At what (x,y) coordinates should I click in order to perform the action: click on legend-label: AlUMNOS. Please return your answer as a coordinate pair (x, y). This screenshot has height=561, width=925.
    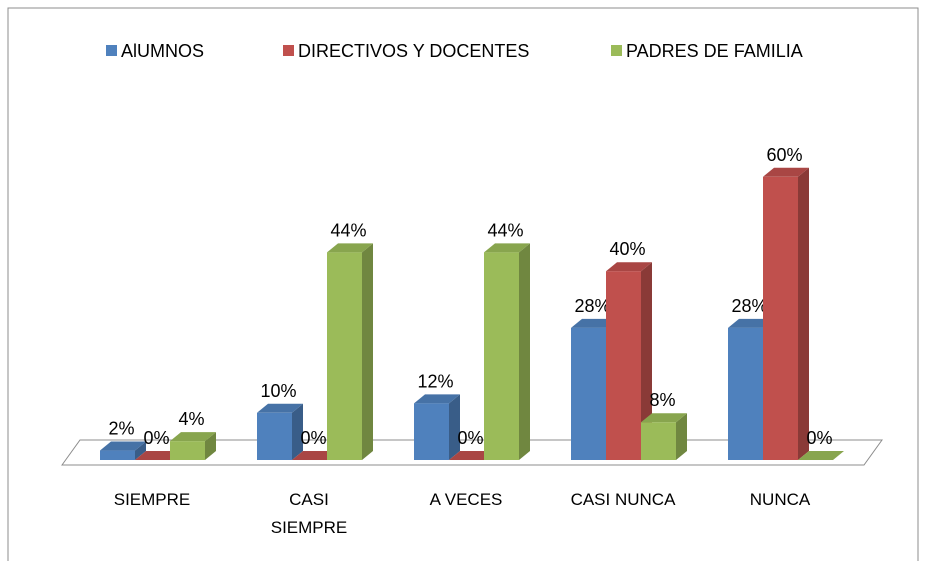
    Looking at the image, I should click on (162, 51).